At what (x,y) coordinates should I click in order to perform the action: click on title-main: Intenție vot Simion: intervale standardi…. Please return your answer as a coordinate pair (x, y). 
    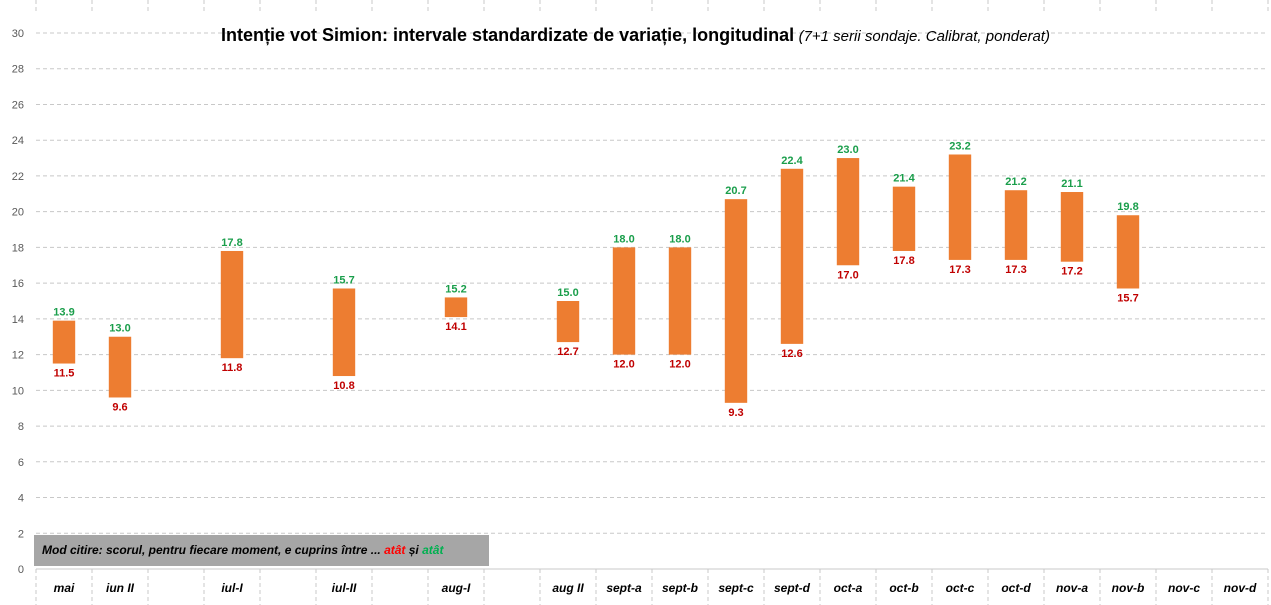
    Looking at the image, I should click on (508, 35).